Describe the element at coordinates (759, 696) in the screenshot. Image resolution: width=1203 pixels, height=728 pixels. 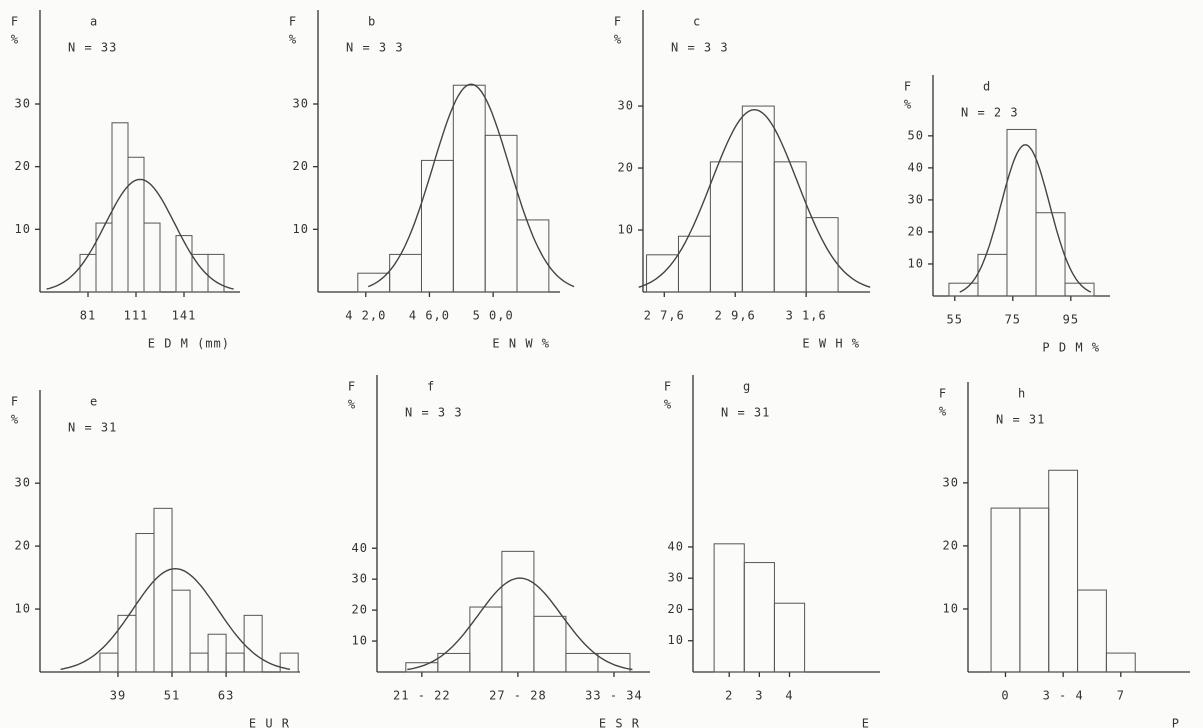
I see `x-tick-label: 3` at that location.